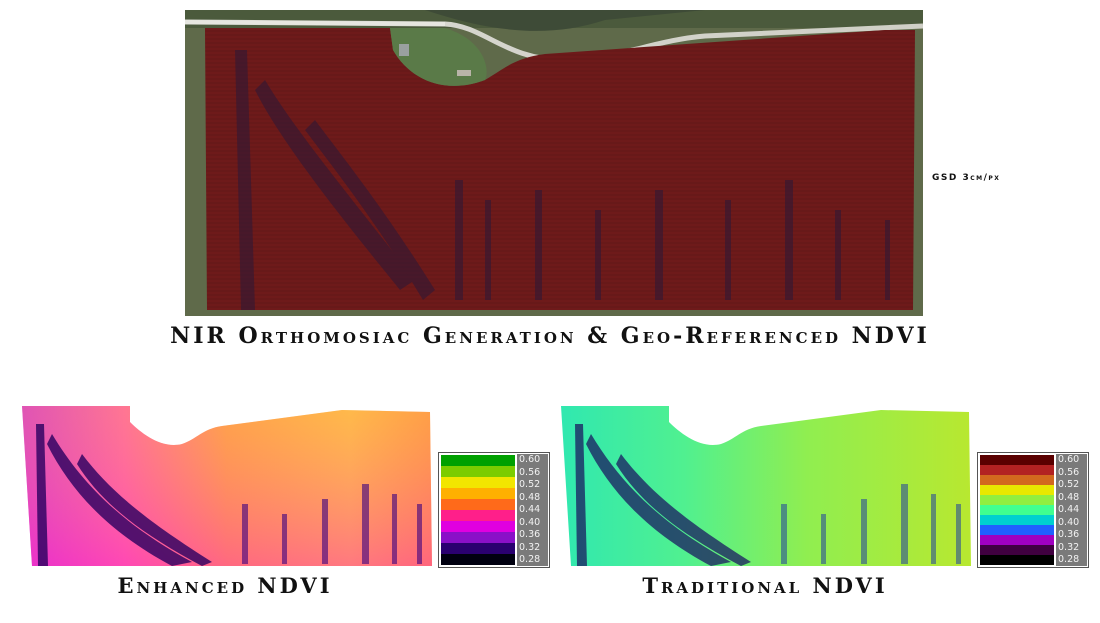 The image size is (1100, 623). What do you see at coordinates (228, 485) in the screenshot?
I see `enhanced-ndvi-map` at bounding box center [228, 485].